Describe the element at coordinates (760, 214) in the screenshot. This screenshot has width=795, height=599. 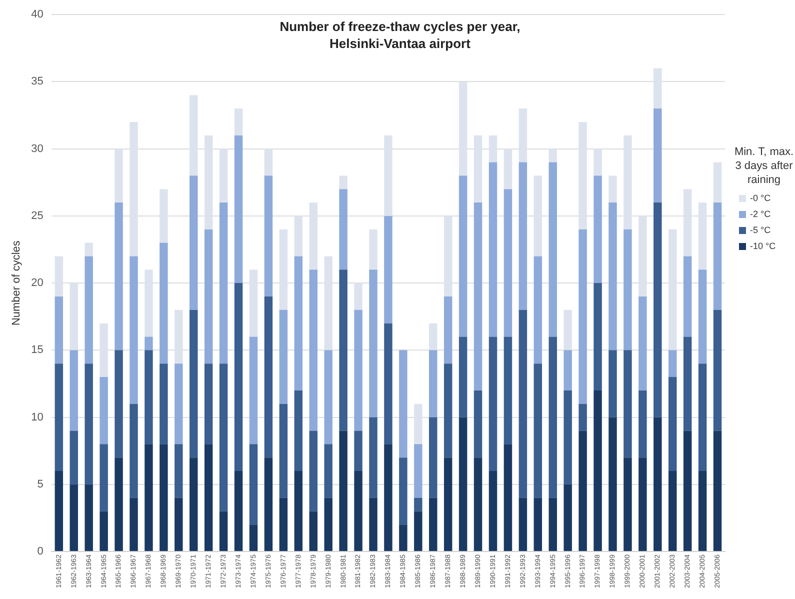
I see `legend-label: -2 °C` at that location.